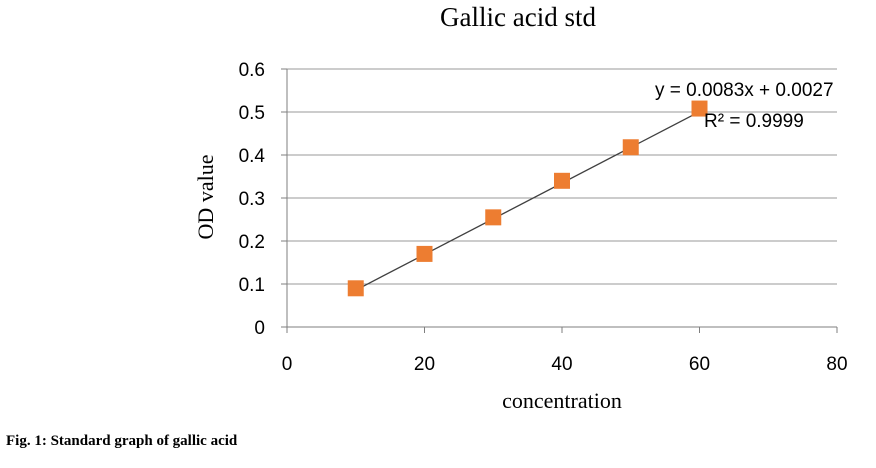 This screenshot has height=468, width=876. What do you see at coordinates (205, 197) in the screenshot?
I see `y-axis-label: OD value` at bounding box center [205, 197].